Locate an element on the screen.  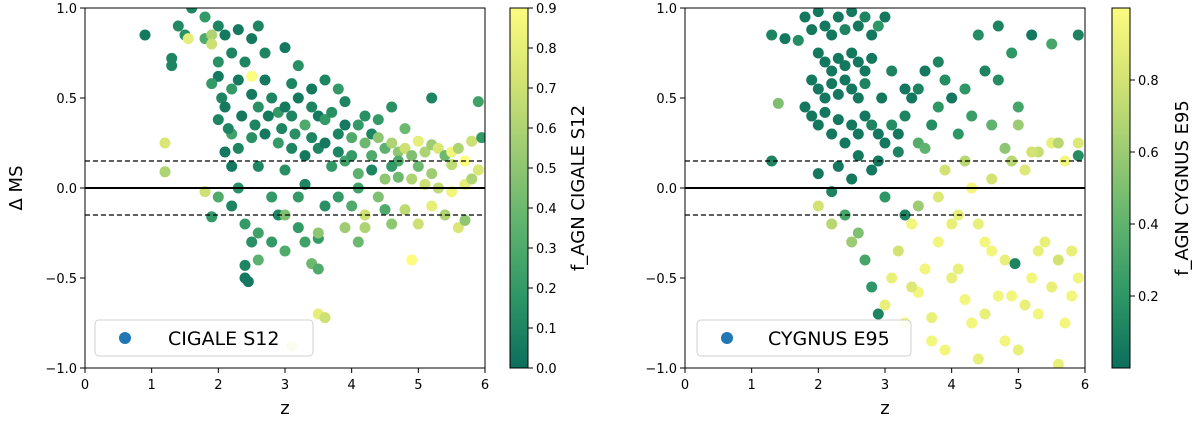
left-x-tick-label: 0 is located at coordinates (85, 385).